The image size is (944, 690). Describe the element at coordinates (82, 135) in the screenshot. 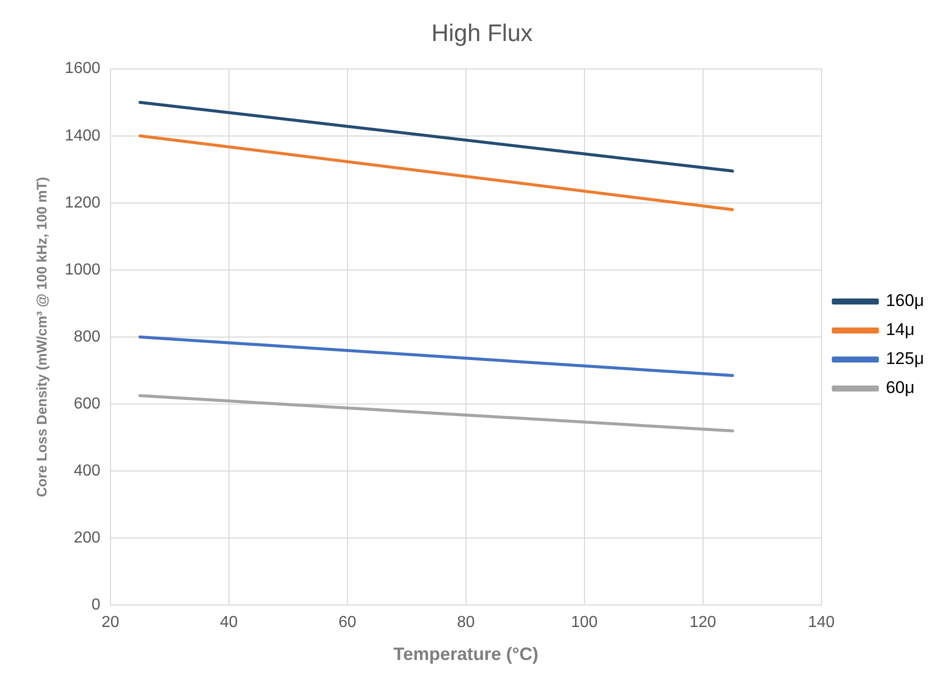

I see `y-tick-label: 1400` at that location.